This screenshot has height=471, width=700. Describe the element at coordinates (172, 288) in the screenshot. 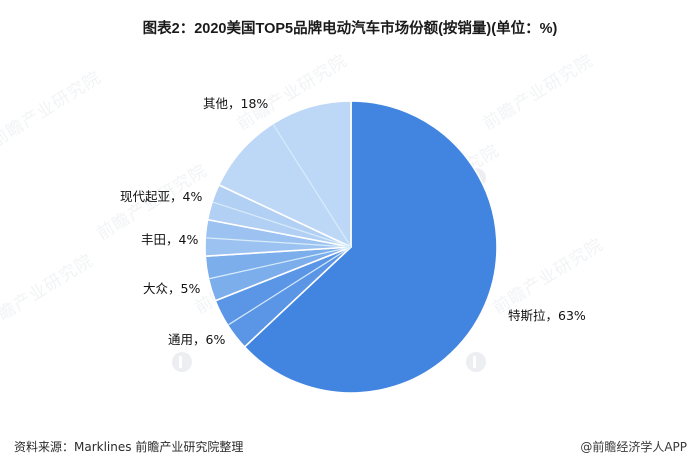

I see `slice-label-volkswagen: 大众，5%` at that location.